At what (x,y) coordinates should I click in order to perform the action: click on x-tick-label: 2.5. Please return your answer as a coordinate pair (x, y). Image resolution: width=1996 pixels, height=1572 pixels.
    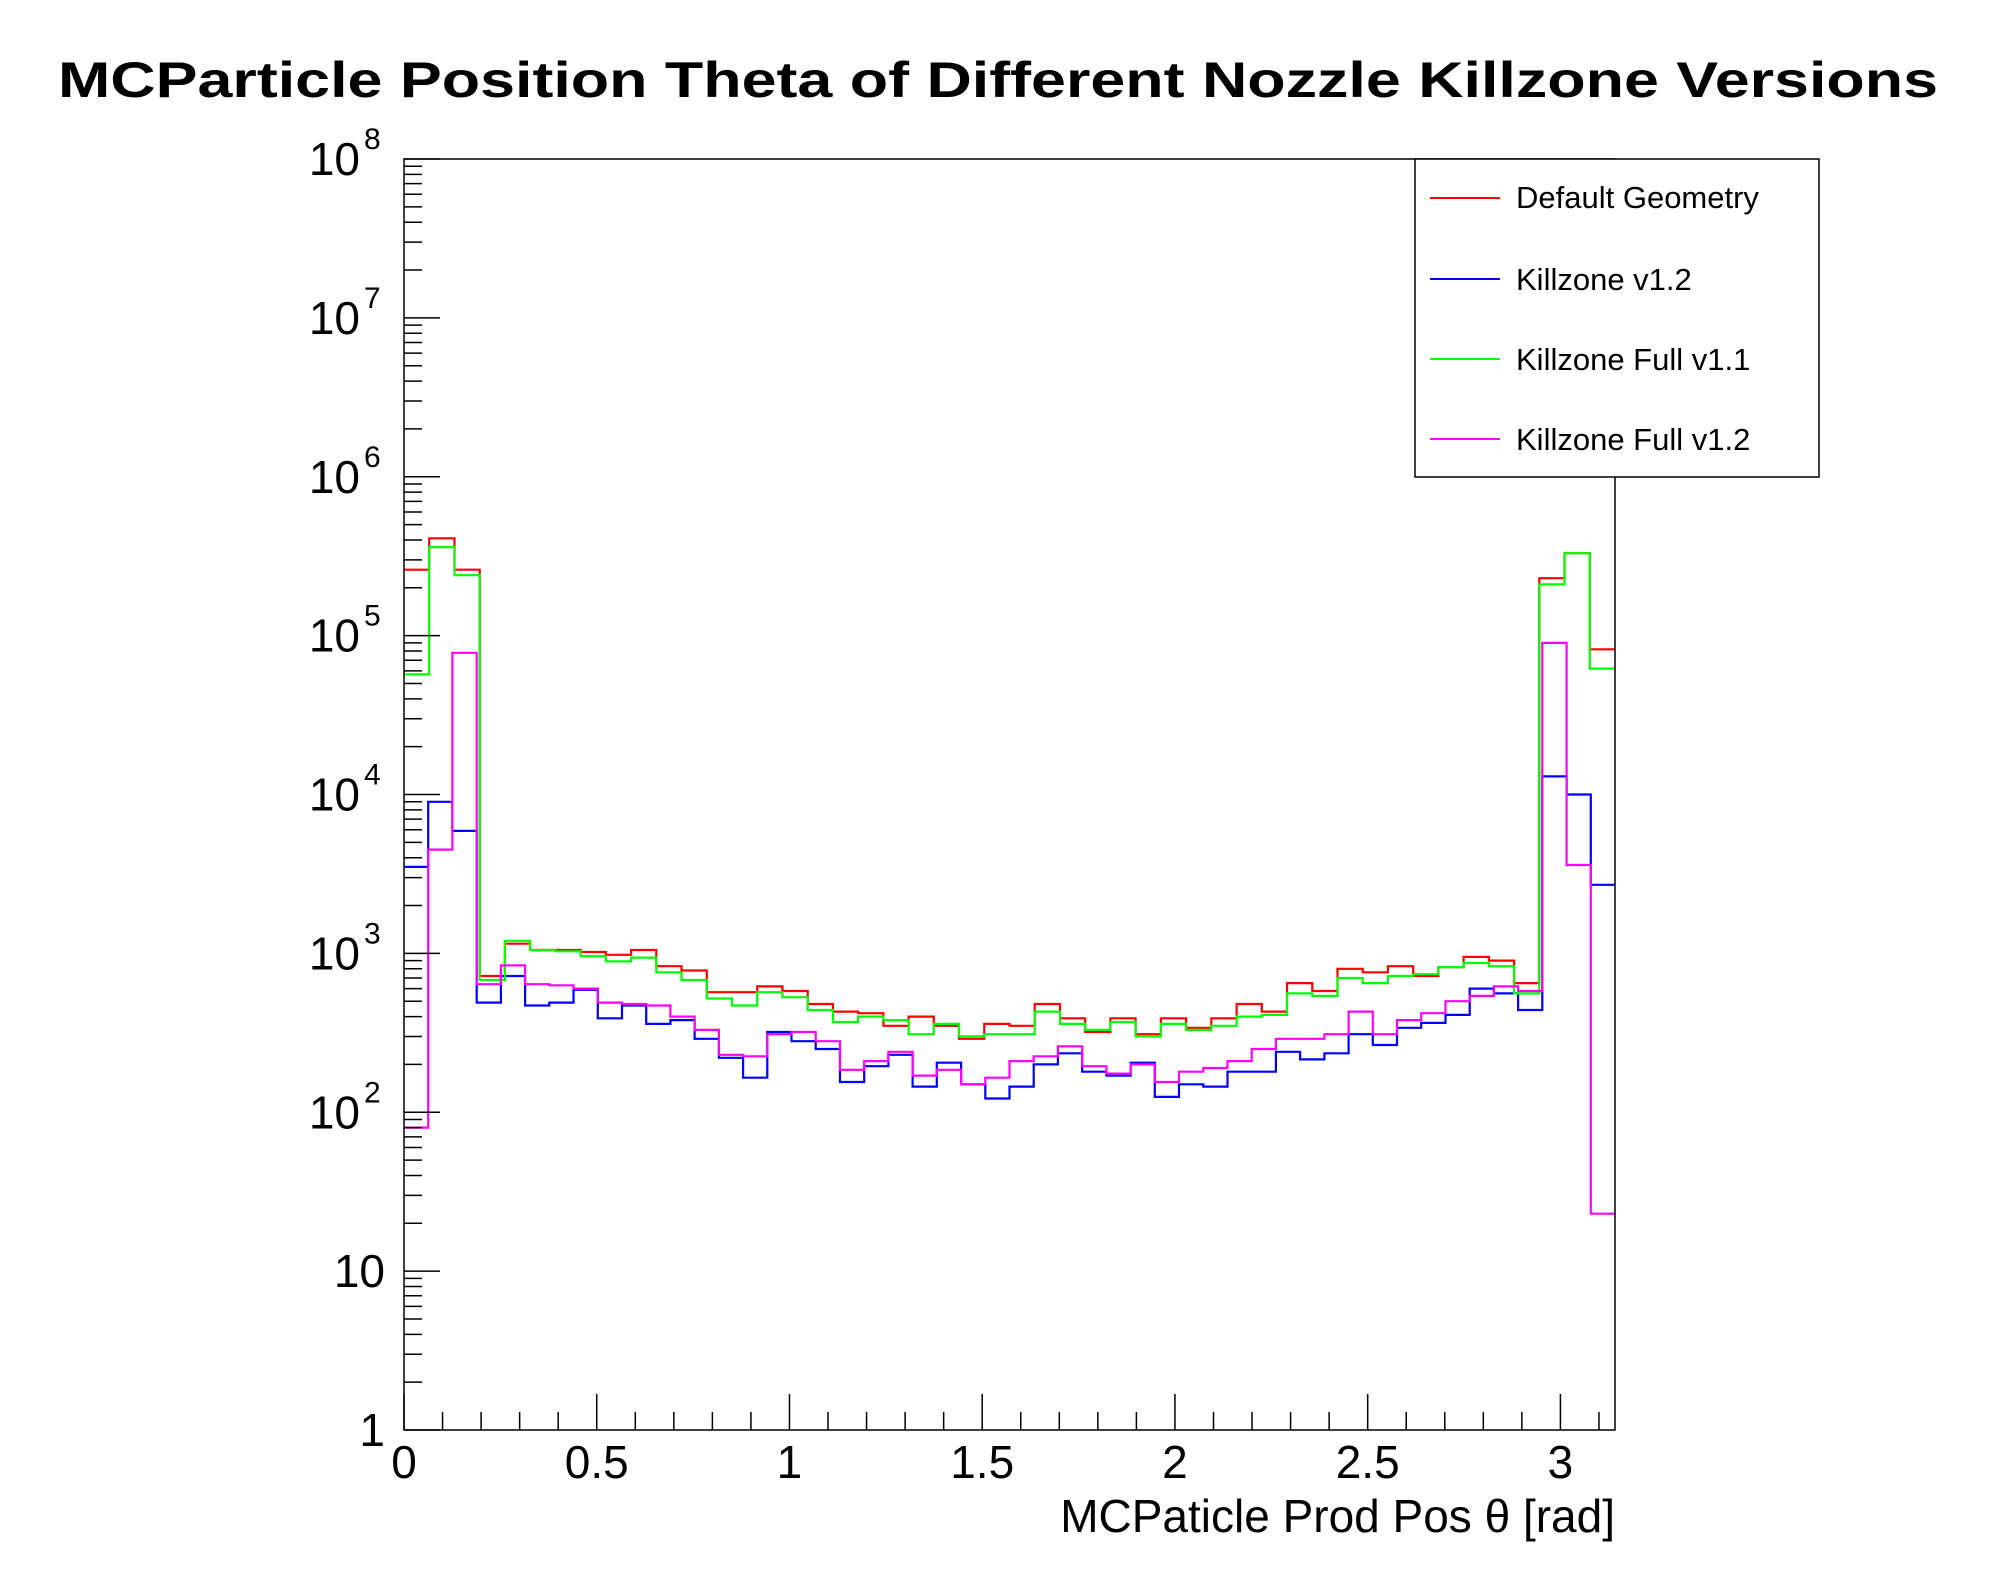
    Looking at the image, I should click on (1368, 1462).